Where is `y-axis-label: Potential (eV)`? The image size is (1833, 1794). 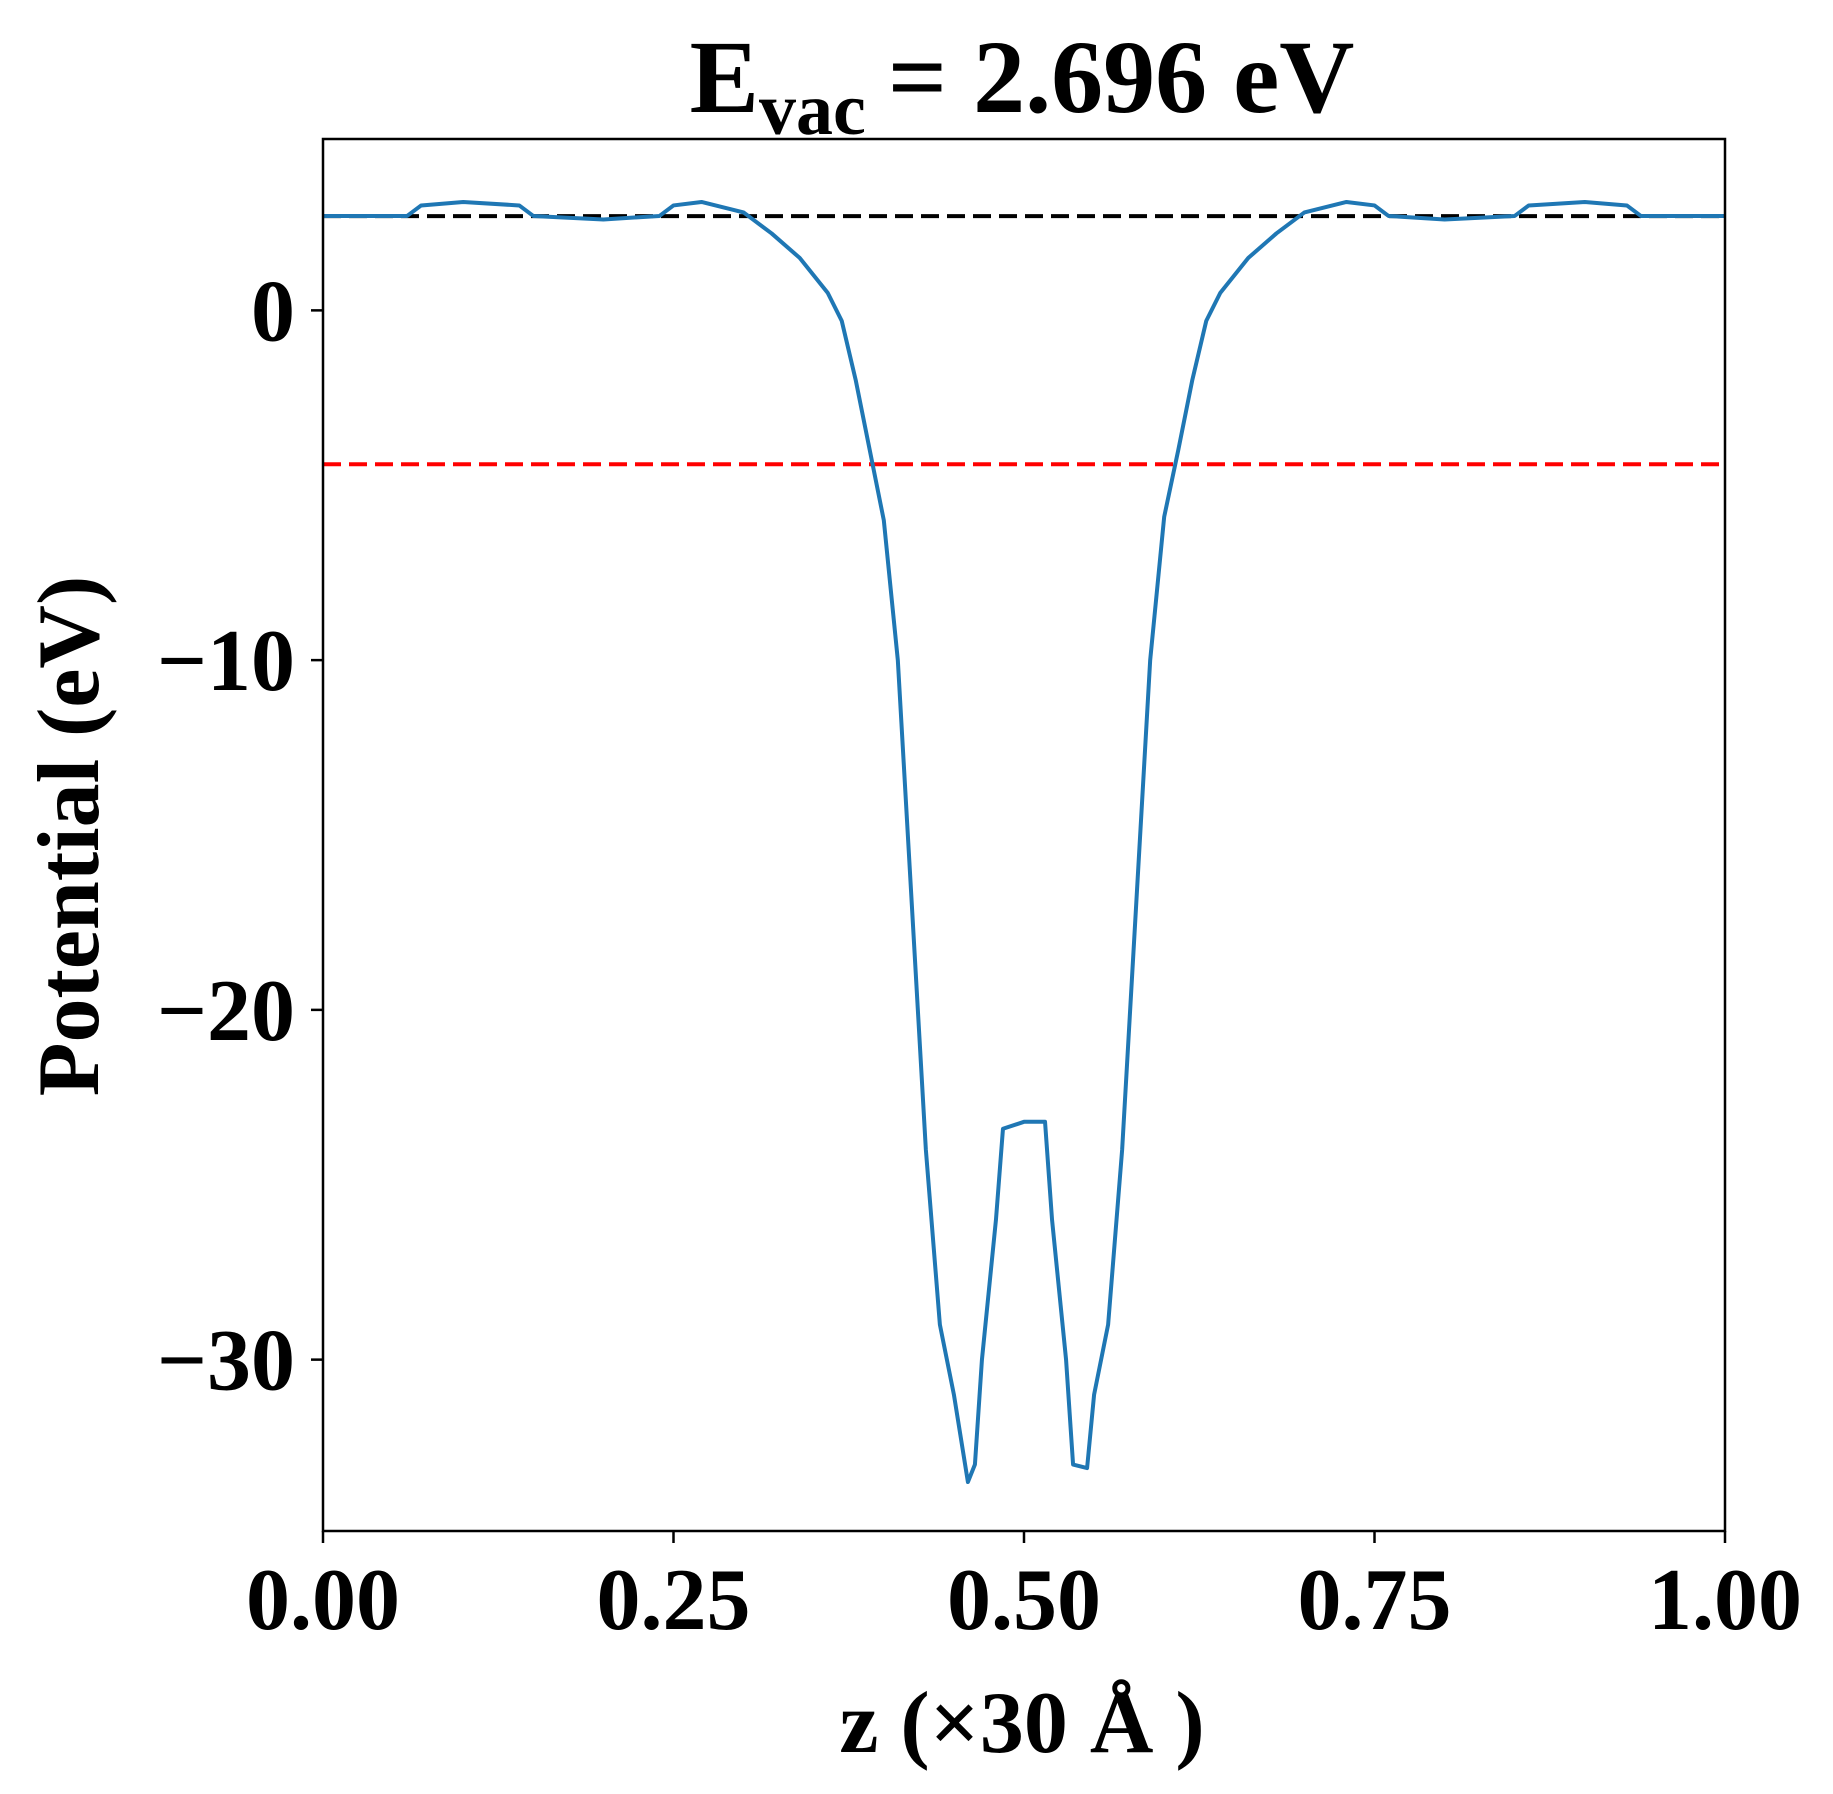
y-axis-label: Potential (eV) is located at coordinates (69, 836).